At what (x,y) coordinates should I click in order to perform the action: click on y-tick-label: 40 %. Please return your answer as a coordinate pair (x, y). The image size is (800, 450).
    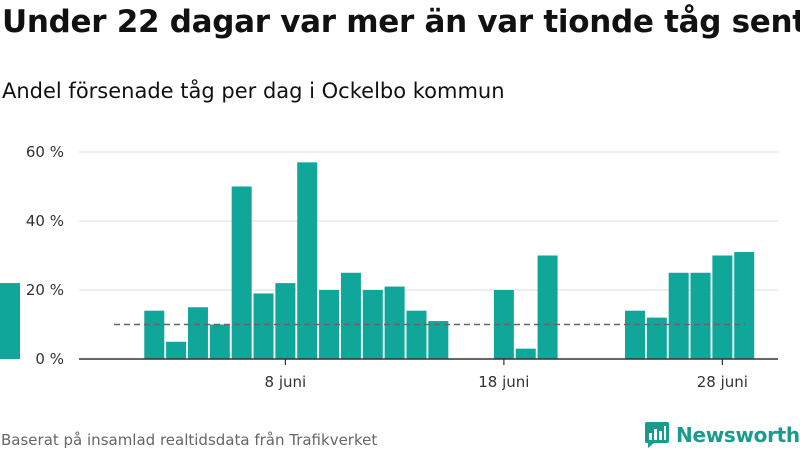
    Looking at the image, I should click on (45, 221).